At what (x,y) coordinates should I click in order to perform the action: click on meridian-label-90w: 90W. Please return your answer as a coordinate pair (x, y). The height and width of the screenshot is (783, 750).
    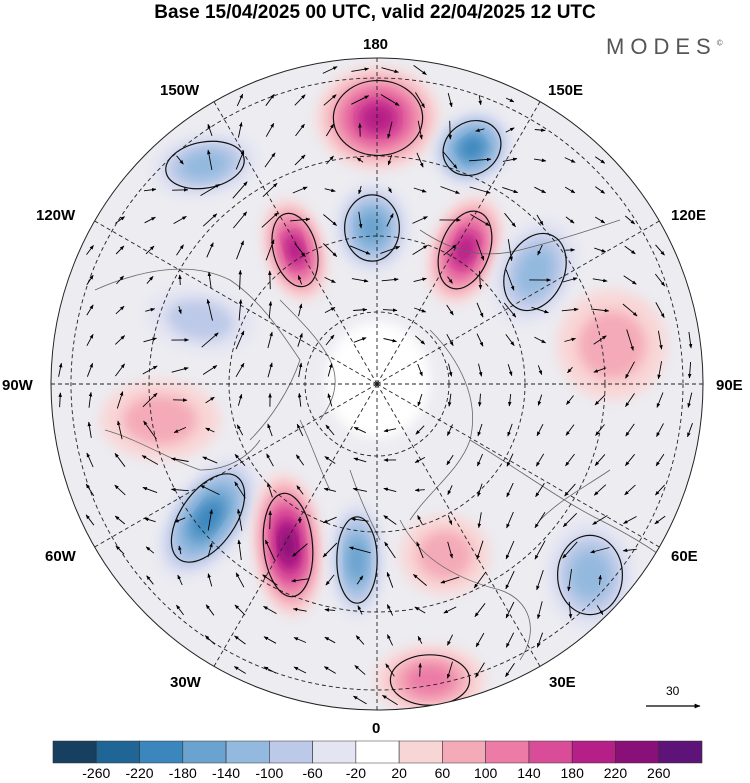
    Looking at the image, I should click on (17, 385).